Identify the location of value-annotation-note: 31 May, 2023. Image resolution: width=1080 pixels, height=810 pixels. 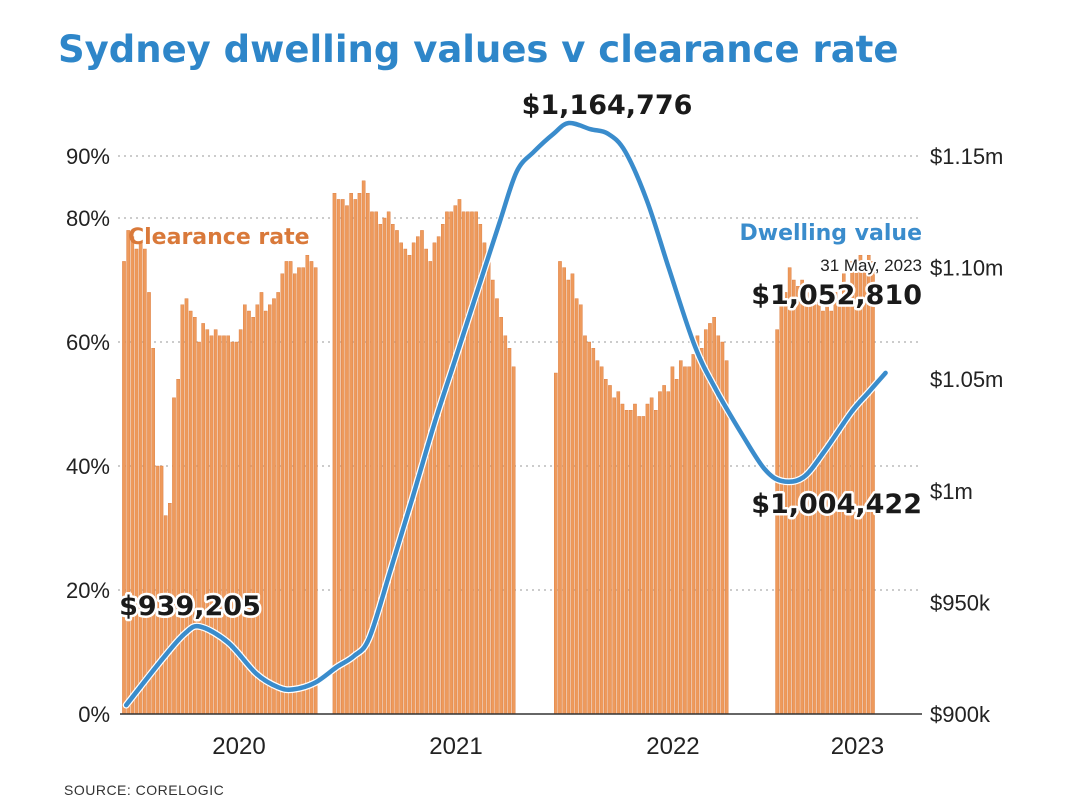
(871, 265).